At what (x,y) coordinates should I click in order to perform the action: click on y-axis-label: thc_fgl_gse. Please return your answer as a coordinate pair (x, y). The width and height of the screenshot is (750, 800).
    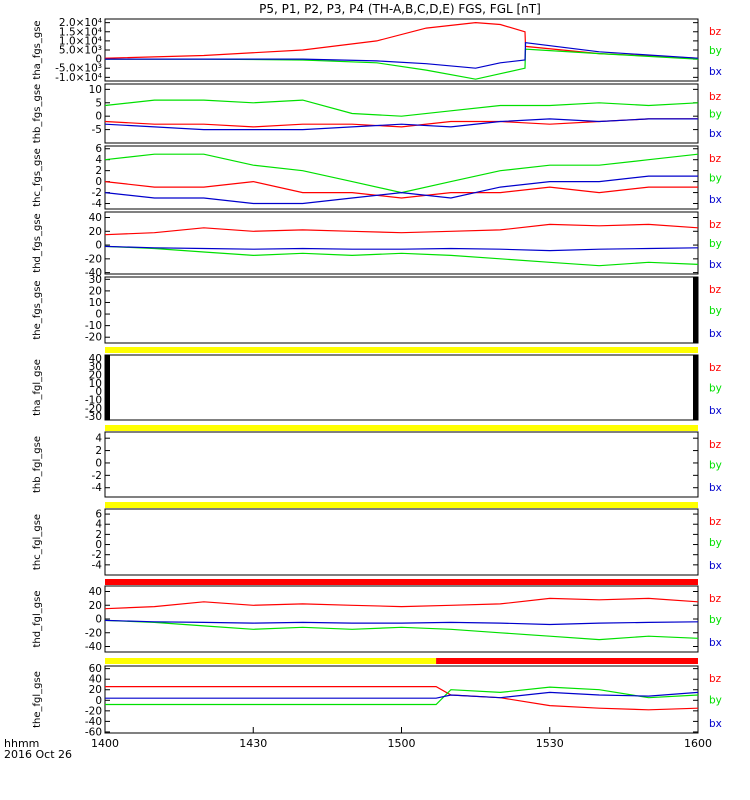
    Looking at the image, I should click on (37, 542).